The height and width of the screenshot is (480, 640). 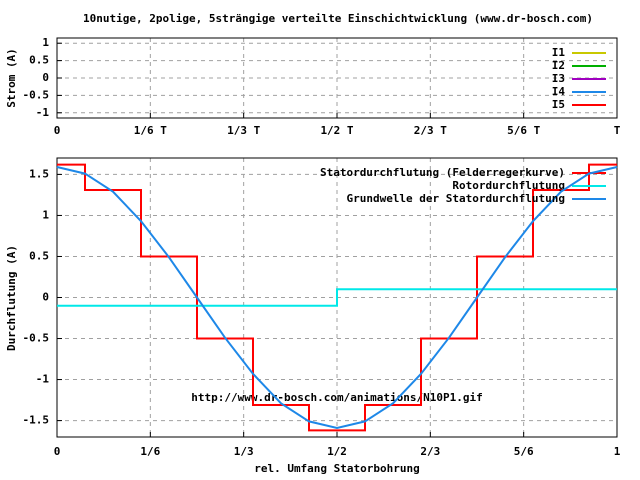 What do you see at coordinates (442, 172) in the screenshot?
I see `legend-label: Statordurchflutung (Felderregerkurve)` at bounding box center [442, 172].